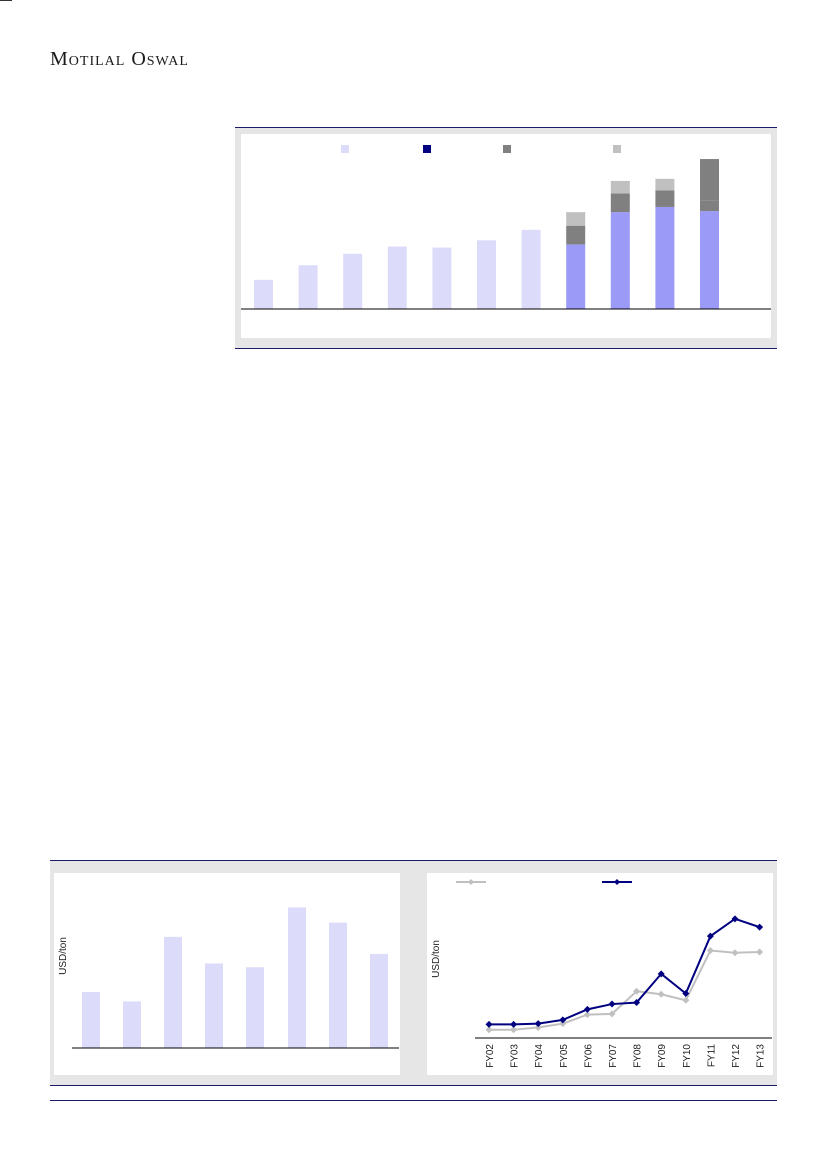  I want to click on plot-area-right, so click(600, 974).